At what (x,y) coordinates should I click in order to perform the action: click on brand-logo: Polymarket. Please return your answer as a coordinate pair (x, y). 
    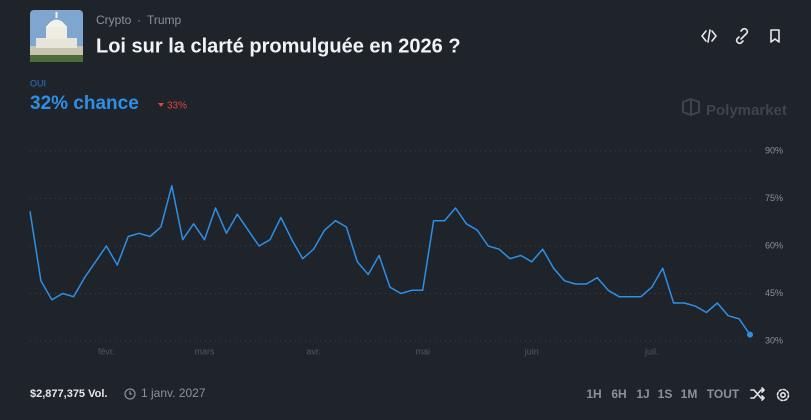
    Looking at the image, I should click on (734, 108).